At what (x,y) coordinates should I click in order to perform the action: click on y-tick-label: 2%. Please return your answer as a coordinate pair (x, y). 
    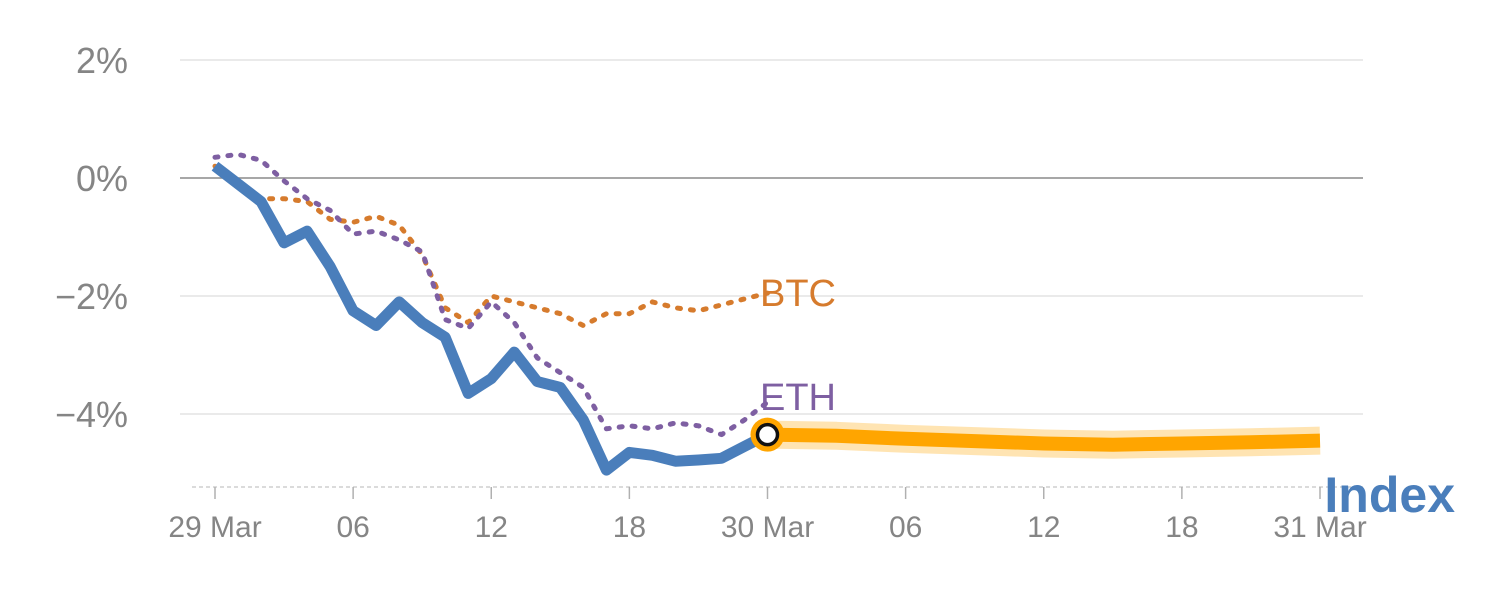
    Looking at the image, I should click on (102, 60).